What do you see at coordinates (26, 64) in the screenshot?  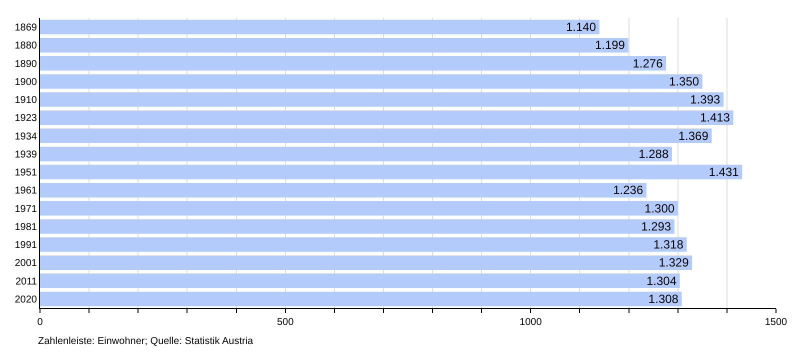 I see `y-tick-label: 1890` at bounding box center [26, 64].